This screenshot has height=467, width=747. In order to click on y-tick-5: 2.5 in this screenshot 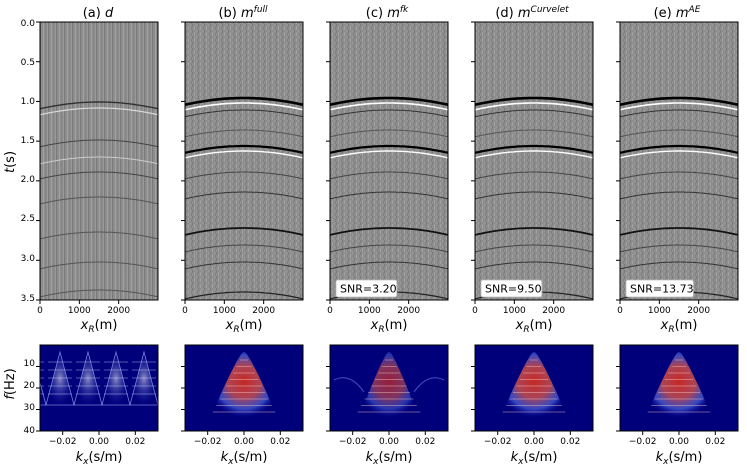, I will do `click(28, 219)`.